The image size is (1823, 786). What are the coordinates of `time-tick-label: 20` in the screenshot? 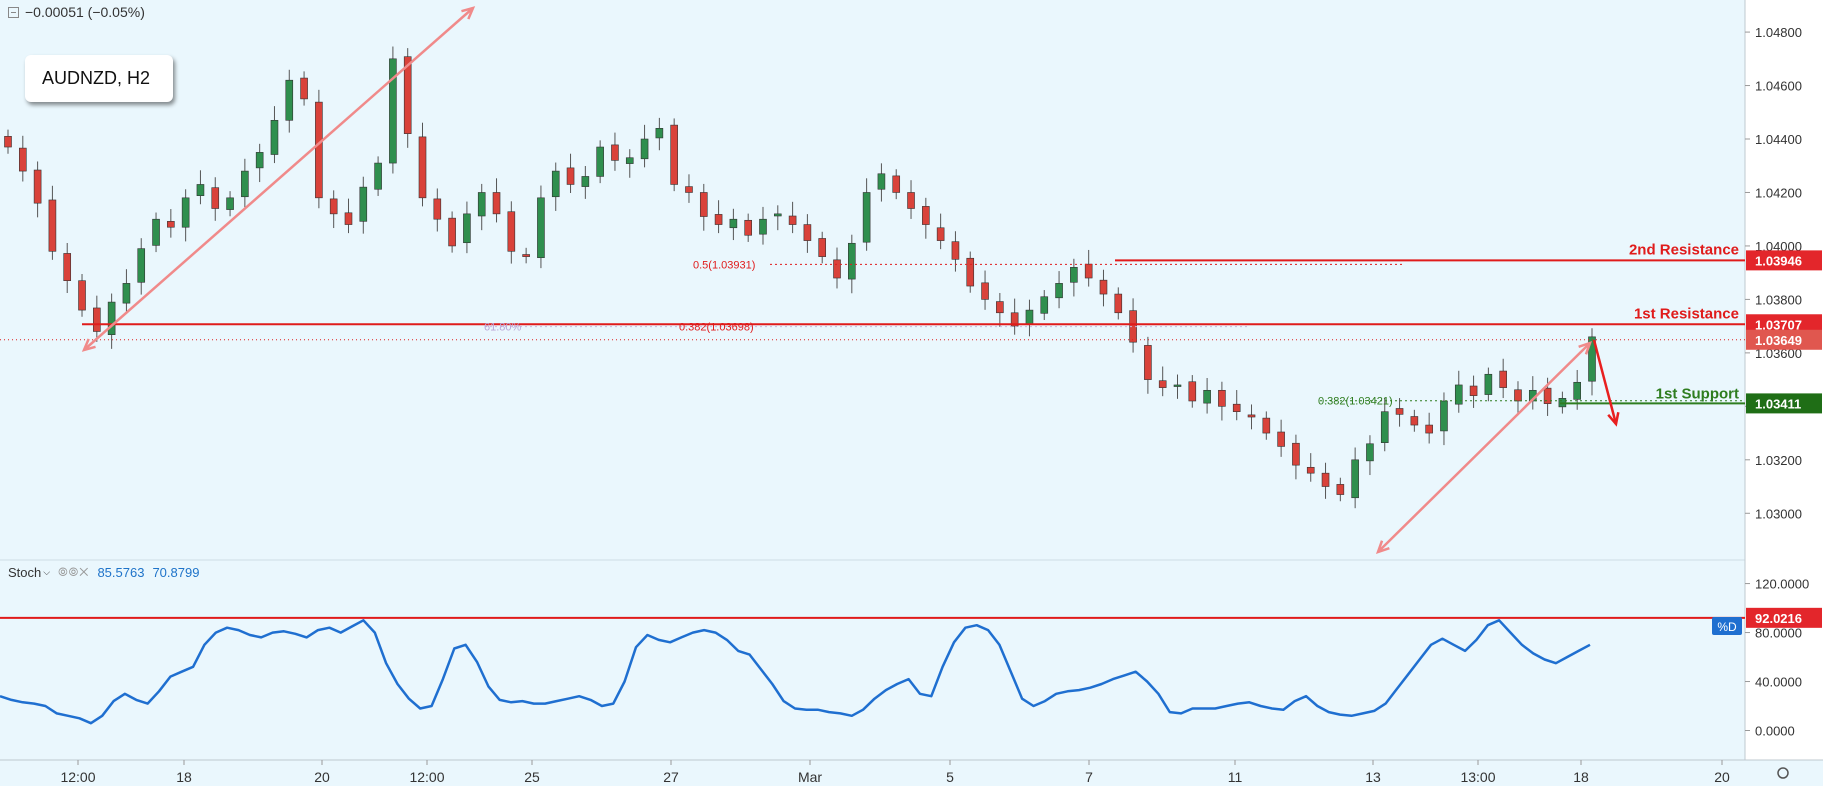 It's located at (322, 777).